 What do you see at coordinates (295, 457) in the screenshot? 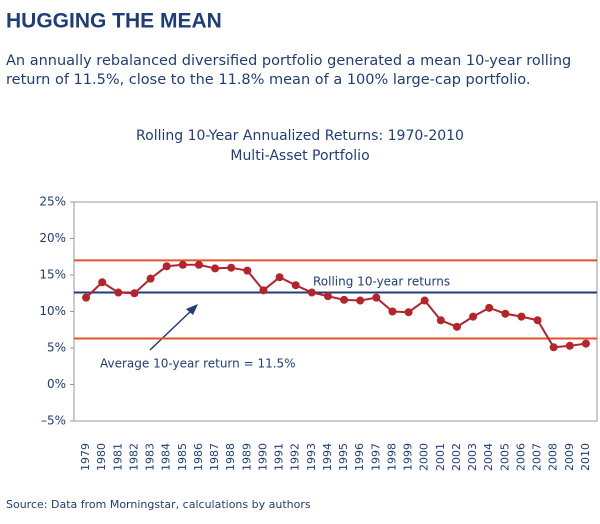
I see `x-tick-label: 1992` at bounding box center [295, 457].